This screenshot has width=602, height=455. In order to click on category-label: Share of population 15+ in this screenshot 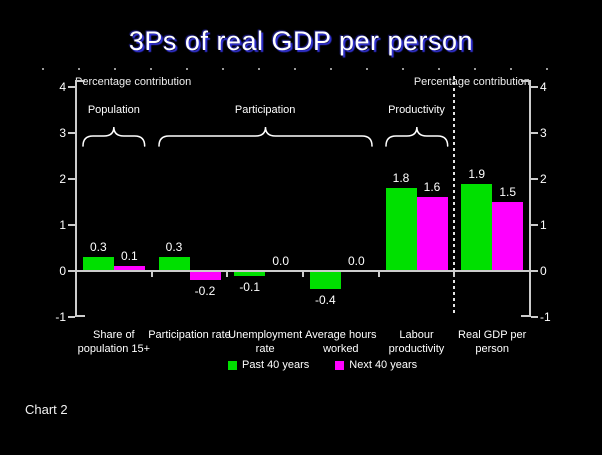, I will do `click(114, 342)`.